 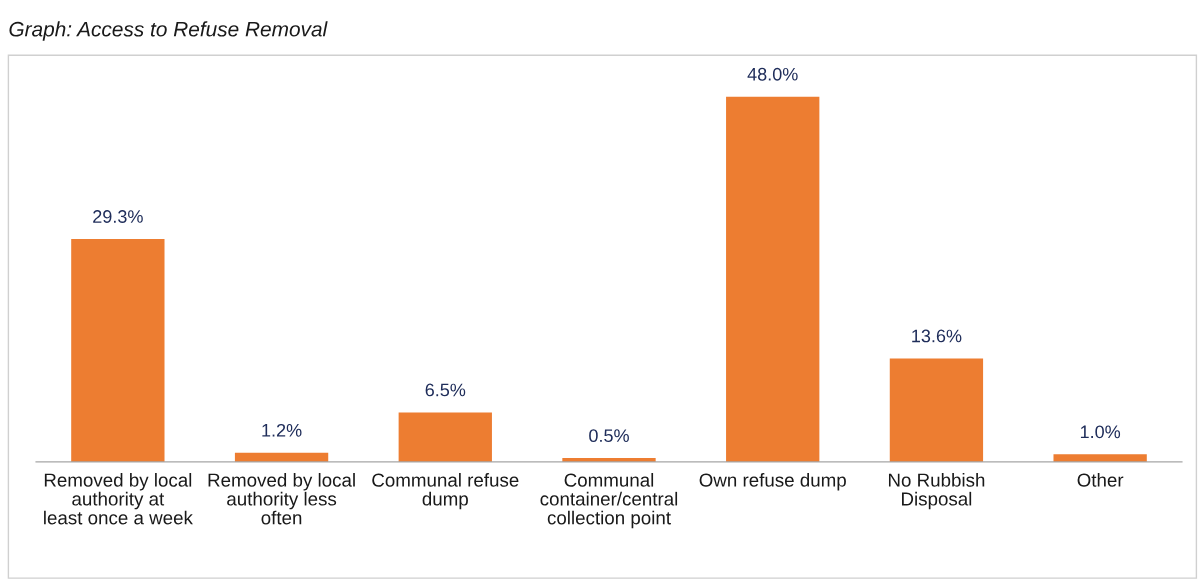 What do you see at coordinates (609, 501) in the screenshot?
I see `x-tick-label: Communal container/central collection point` at bounding box center [609, 501].